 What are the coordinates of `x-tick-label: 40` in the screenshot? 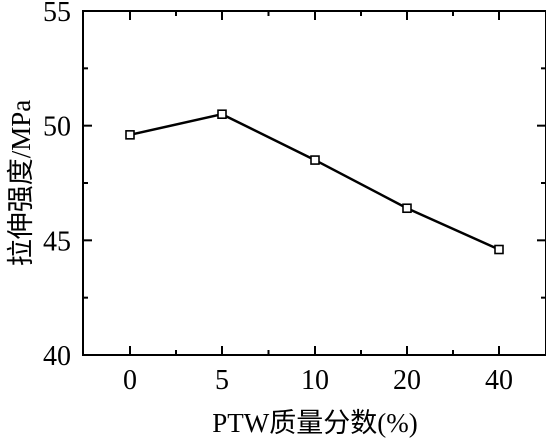 It's located at (499, 380).